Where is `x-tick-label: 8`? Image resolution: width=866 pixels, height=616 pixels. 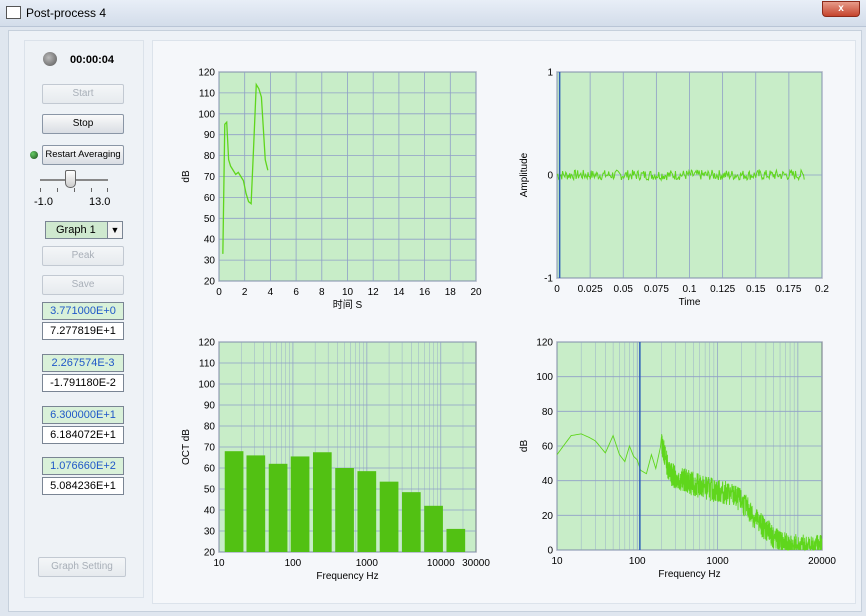 x-tick-label: 8 is located at coordinates (322, 292).